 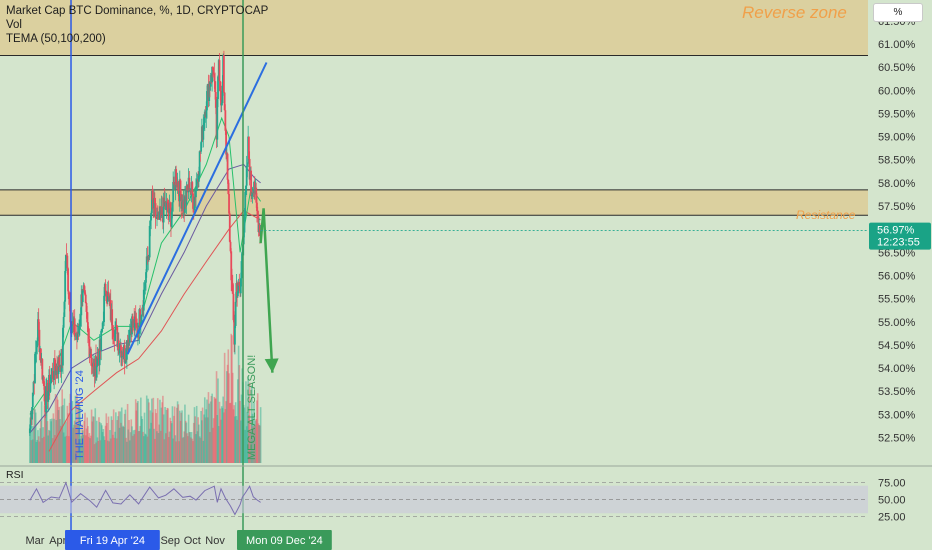 I want to click on halving-date-badge, so click(x=112, y=540).